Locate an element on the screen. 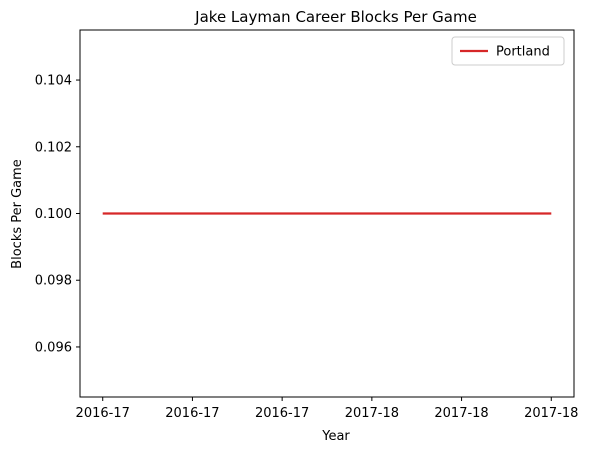 The image size is (591, 457). y-tick-label: 0.104 is located at coordinates (53, 81).